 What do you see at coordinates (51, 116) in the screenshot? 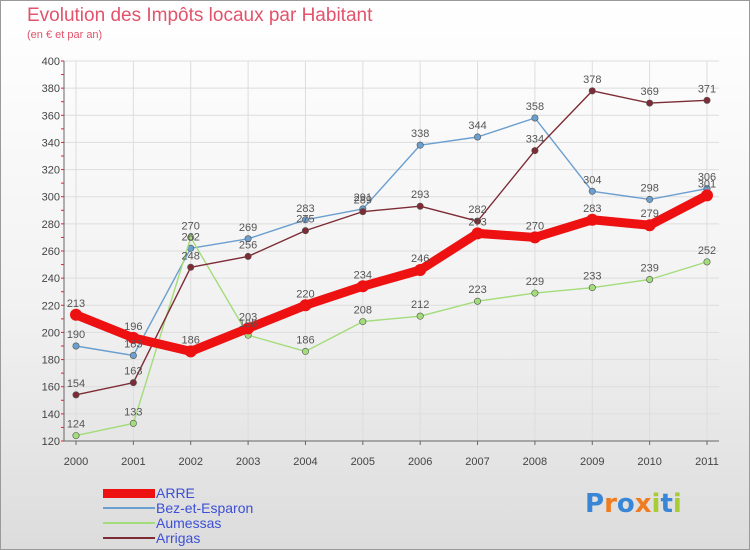
I see `y-tick-label: 360` at bounding box center [51, 116].